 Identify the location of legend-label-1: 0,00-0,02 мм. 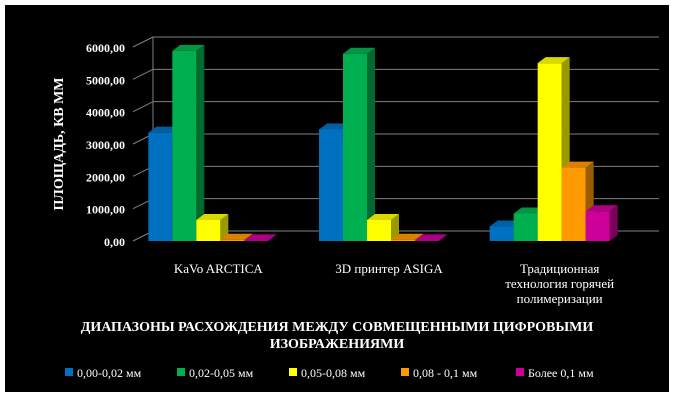
(109, 373).